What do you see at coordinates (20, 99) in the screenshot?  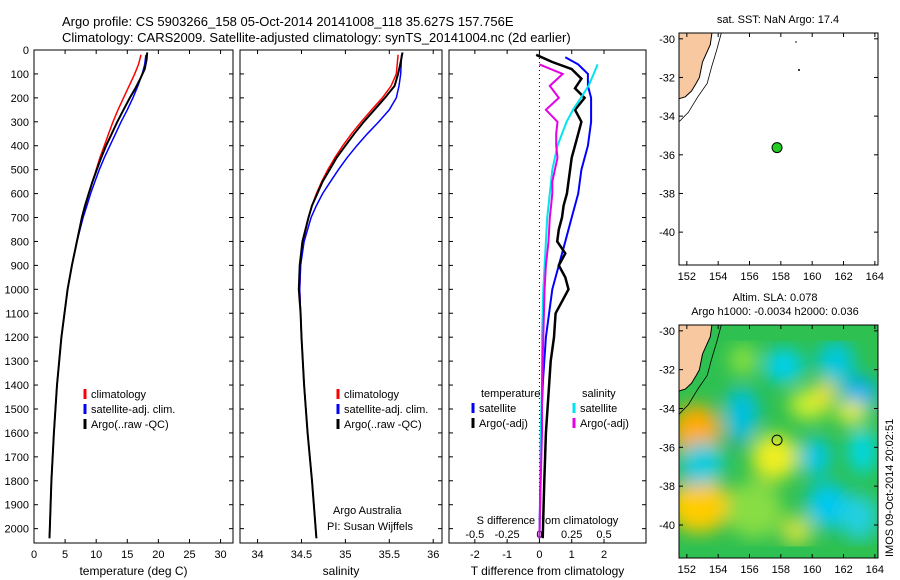 I see `y-tick-label: 200` at bounding box center [20, 99].